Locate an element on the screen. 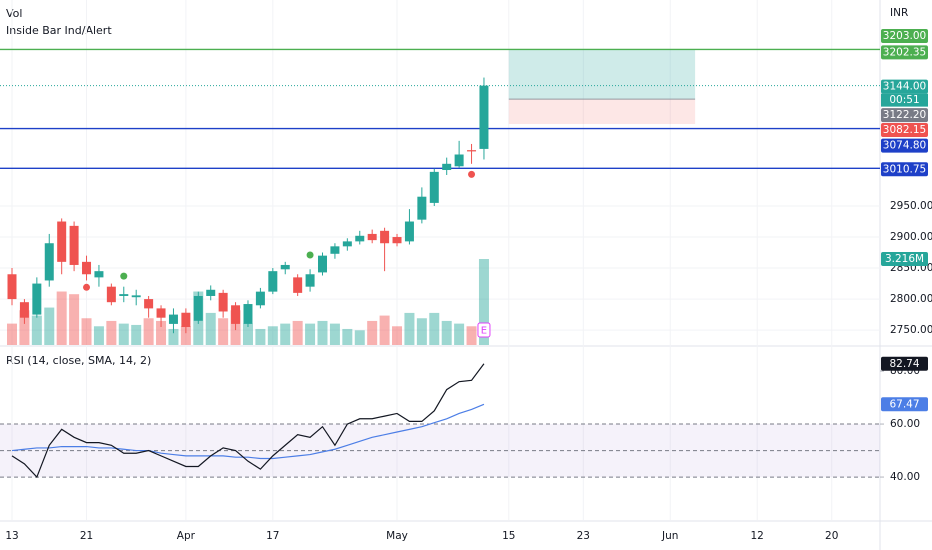  entry-tag-bg is located at coordinates (904, 115).